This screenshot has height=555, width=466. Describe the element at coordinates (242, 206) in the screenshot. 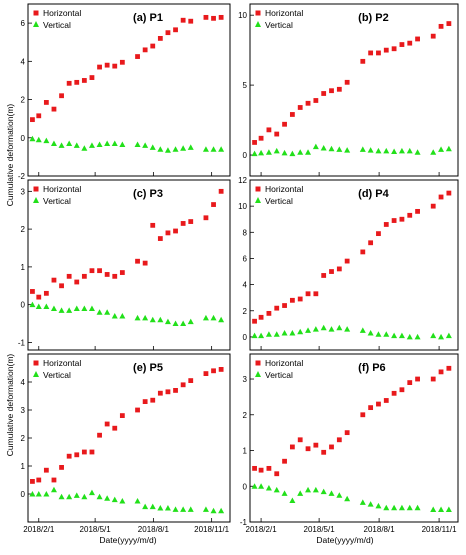

I see `y-tick-label: 10` at that location.